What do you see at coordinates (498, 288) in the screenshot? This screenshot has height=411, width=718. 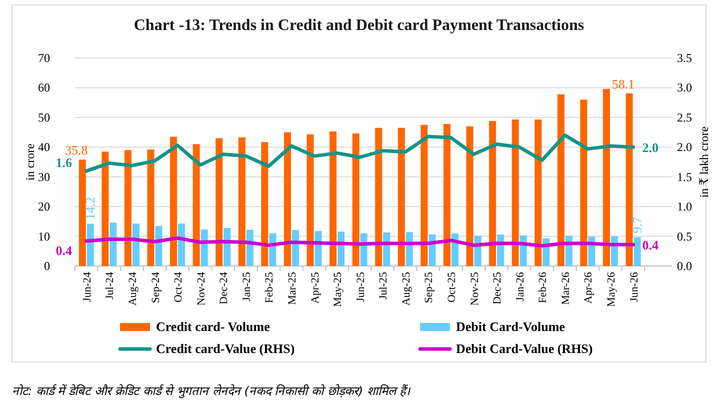 I see `x-tick-label: Dec-25` at bounding box center [498, 288].